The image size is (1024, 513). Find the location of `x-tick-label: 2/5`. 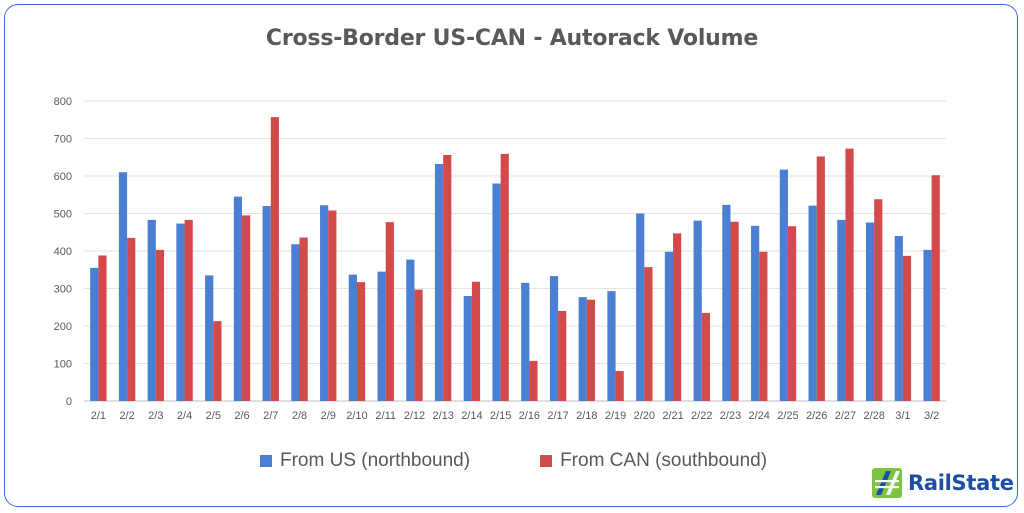

x-tick-label: 2/5 is located at coordinates (213, 416).